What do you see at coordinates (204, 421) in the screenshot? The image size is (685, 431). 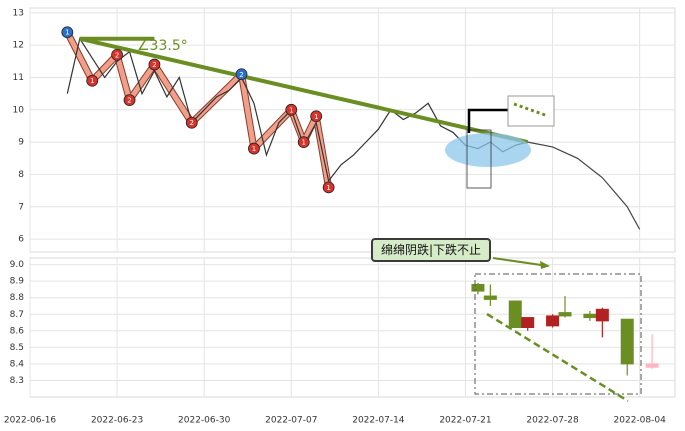 I see `x-tick-label: 2022-06-30` at bounding box center [204, 421].